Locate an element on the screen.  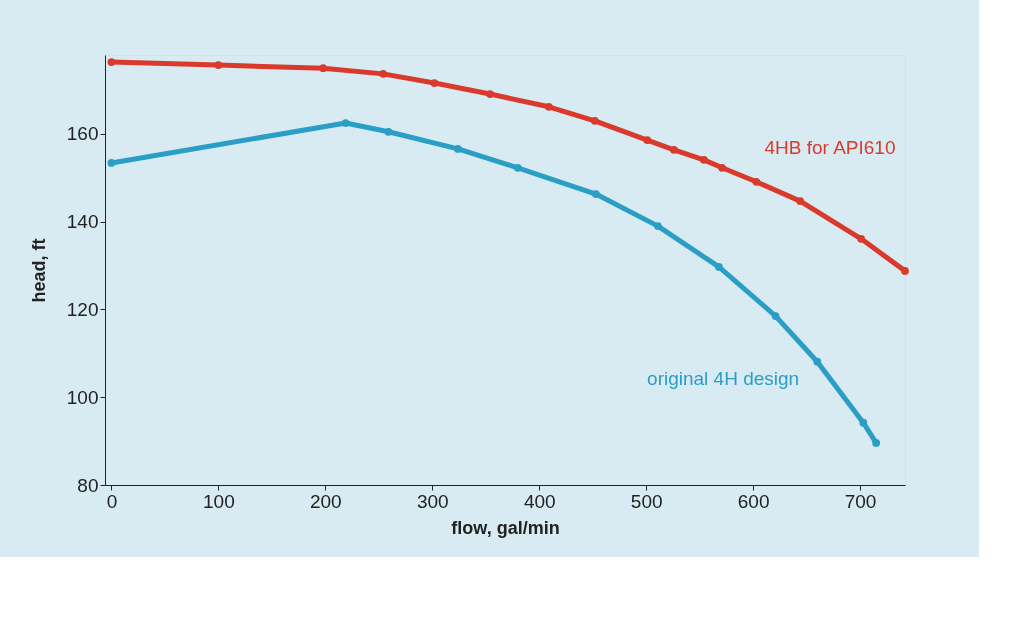
x-tick-label: 400 is located at coordinates (539, 501).